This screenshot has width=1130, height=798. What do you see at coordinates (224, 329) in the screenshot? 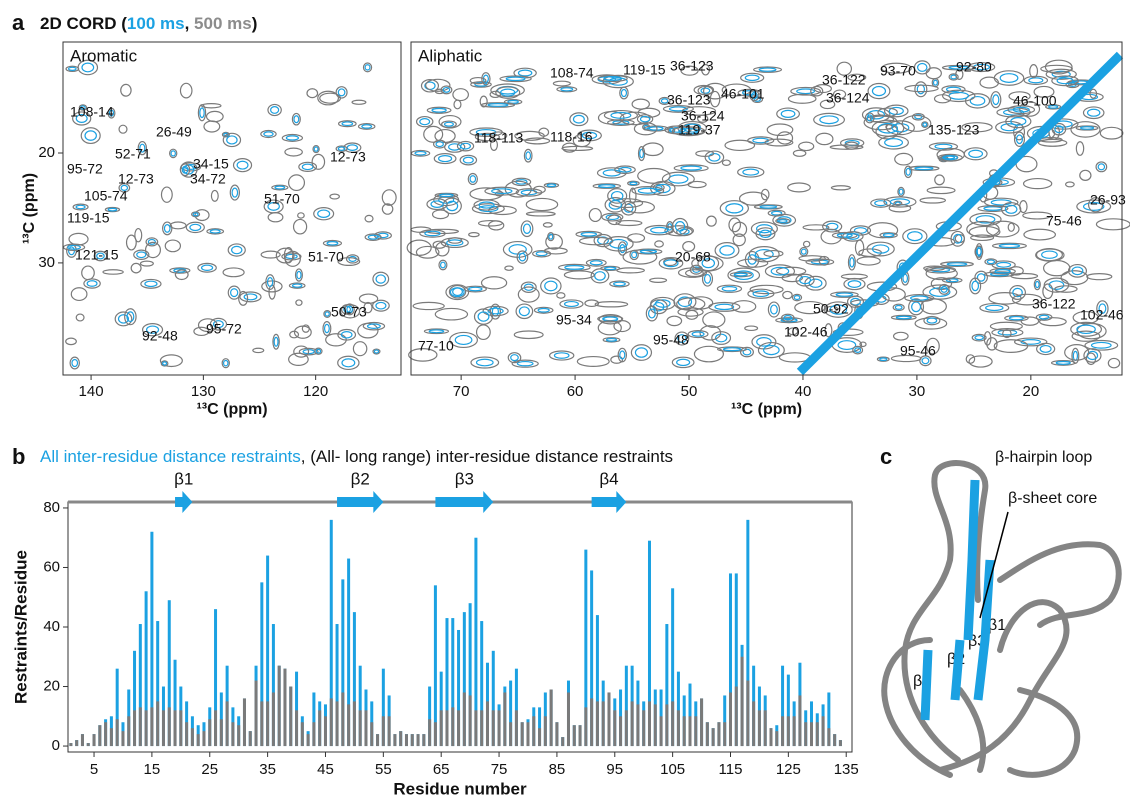
I see `peak-label: 95-72` at bounding box center [224, 329].